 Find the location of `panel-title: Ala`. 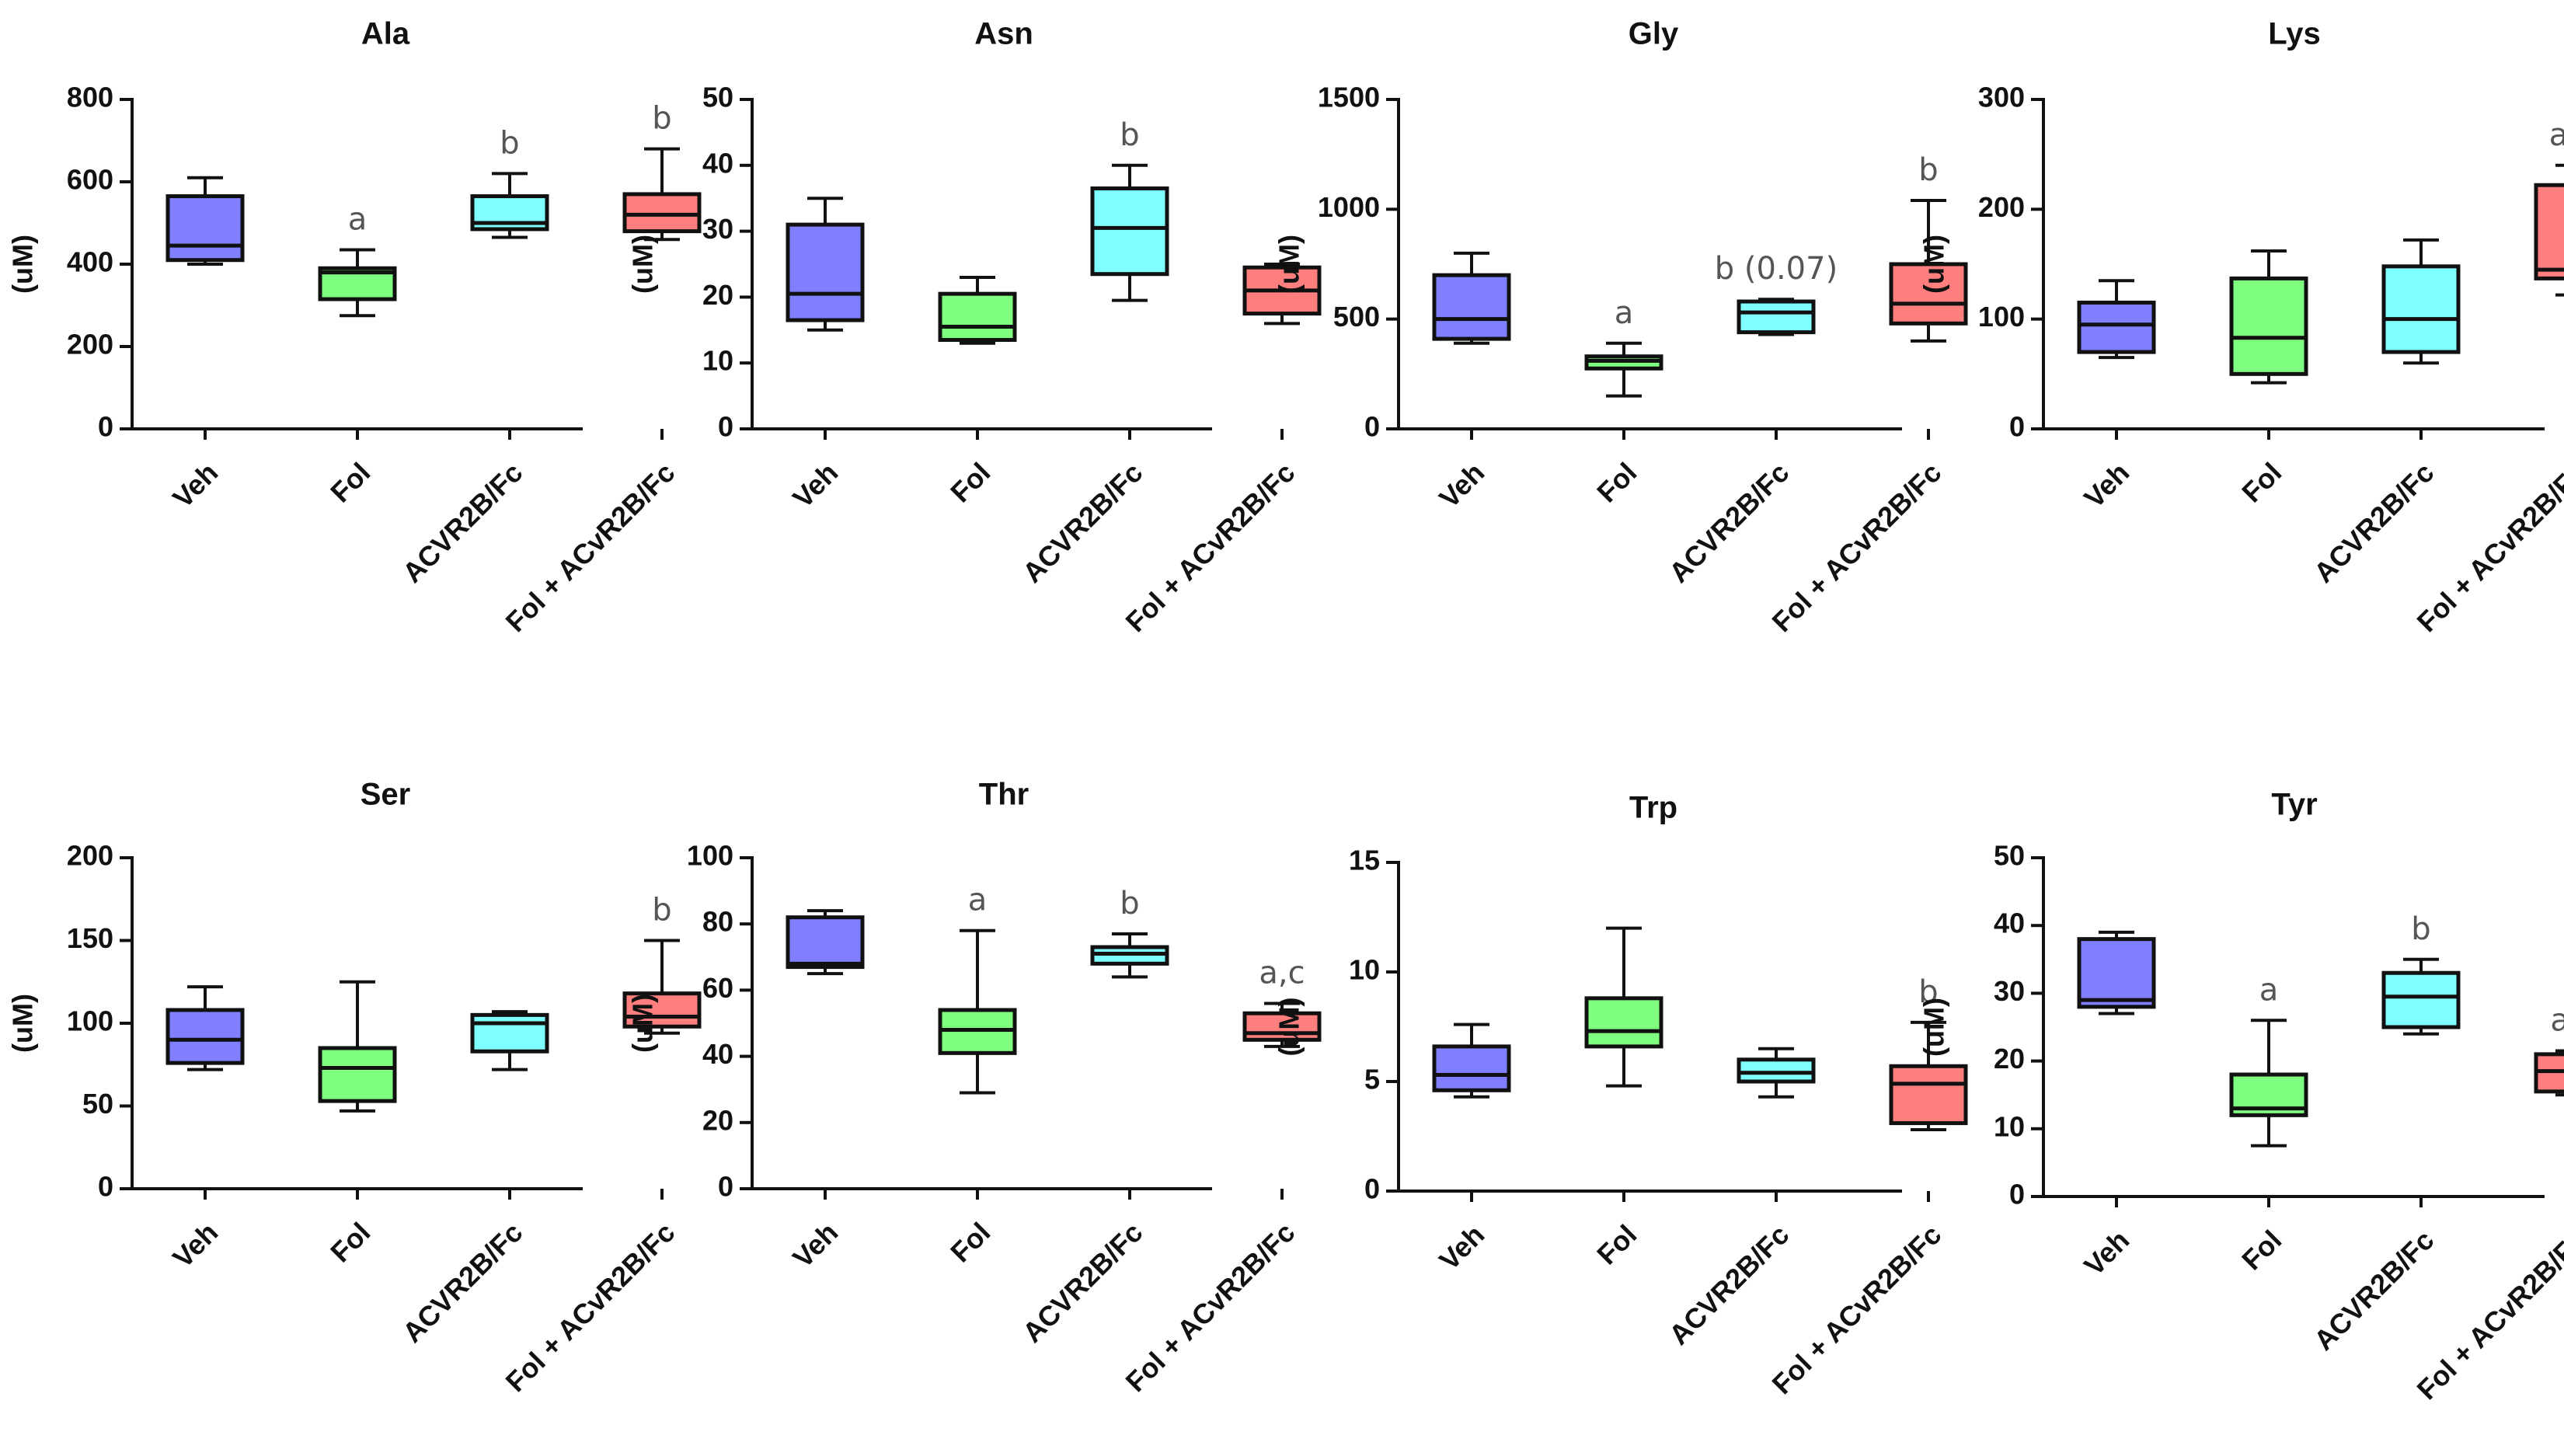

panel-title: Ala is located at coordinates (386, 34).